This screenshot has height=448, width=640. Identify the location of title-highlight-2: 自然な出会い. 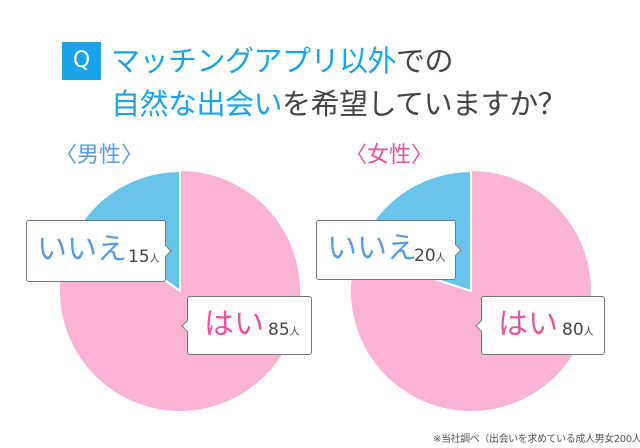
(197, 104).